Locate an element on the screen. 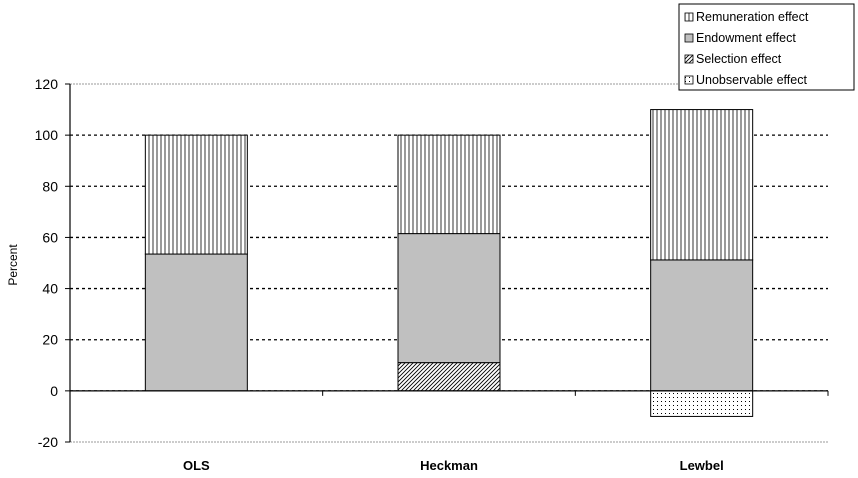 The image size is (858, 478). legend-label-selection-effect: Selection effect is located at coordinates (739, 59).